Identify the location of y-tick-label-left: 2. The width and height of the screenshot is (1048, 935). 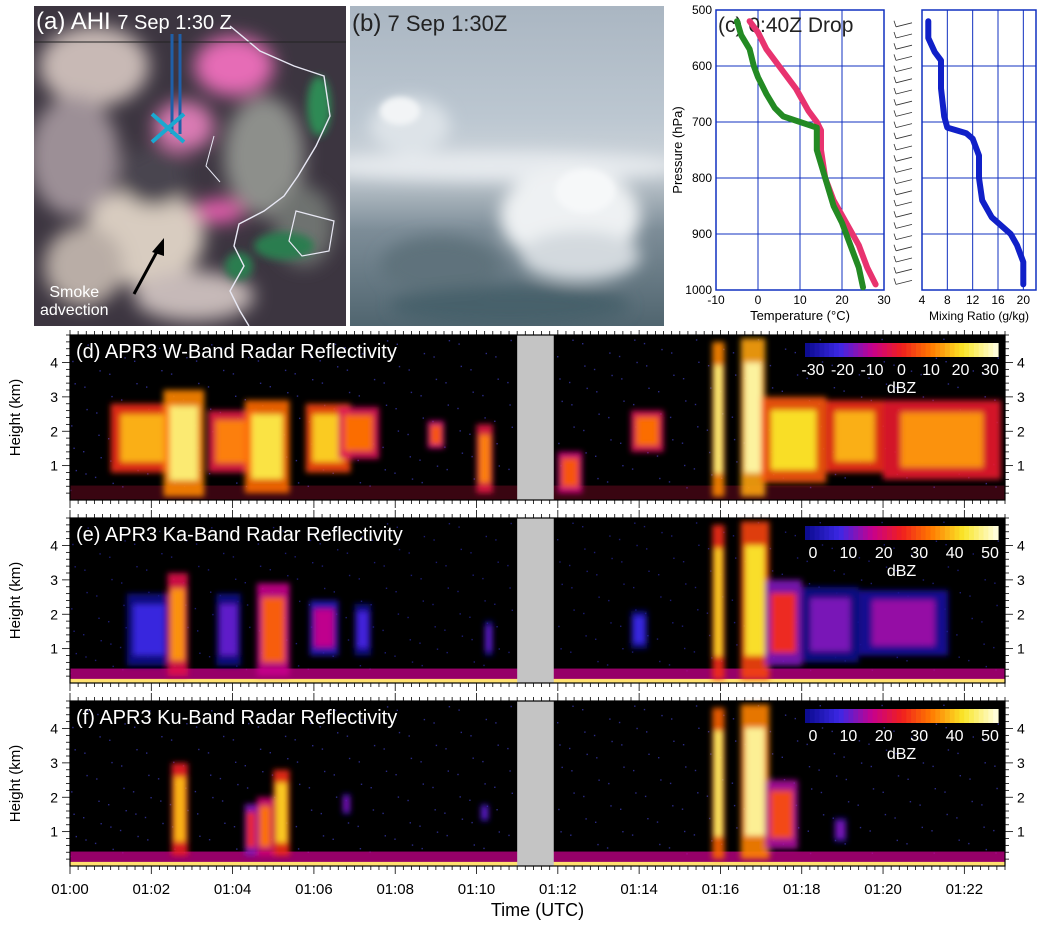
(54, 431).